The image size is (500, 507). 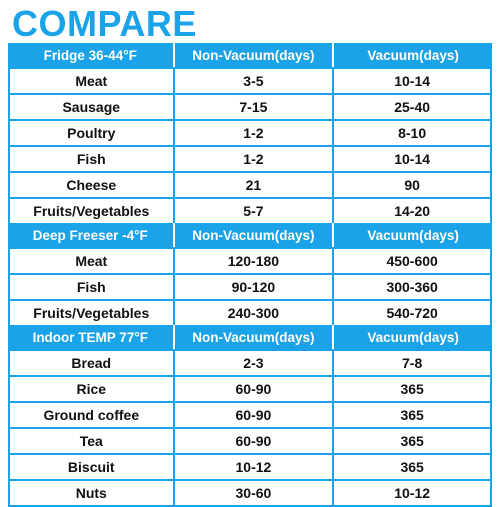 I want to click on food-item-cell: Tea, so click(x=90, y=440).